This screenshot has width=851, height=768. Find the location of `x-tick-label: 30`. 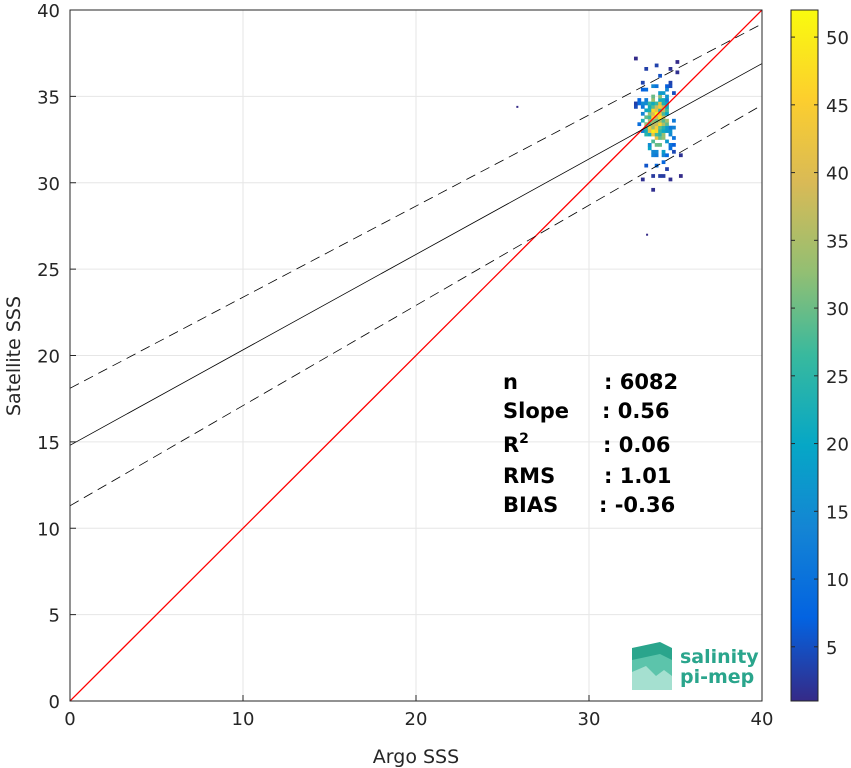

x-tick-label: 30 is located at coordinates (589, 719).